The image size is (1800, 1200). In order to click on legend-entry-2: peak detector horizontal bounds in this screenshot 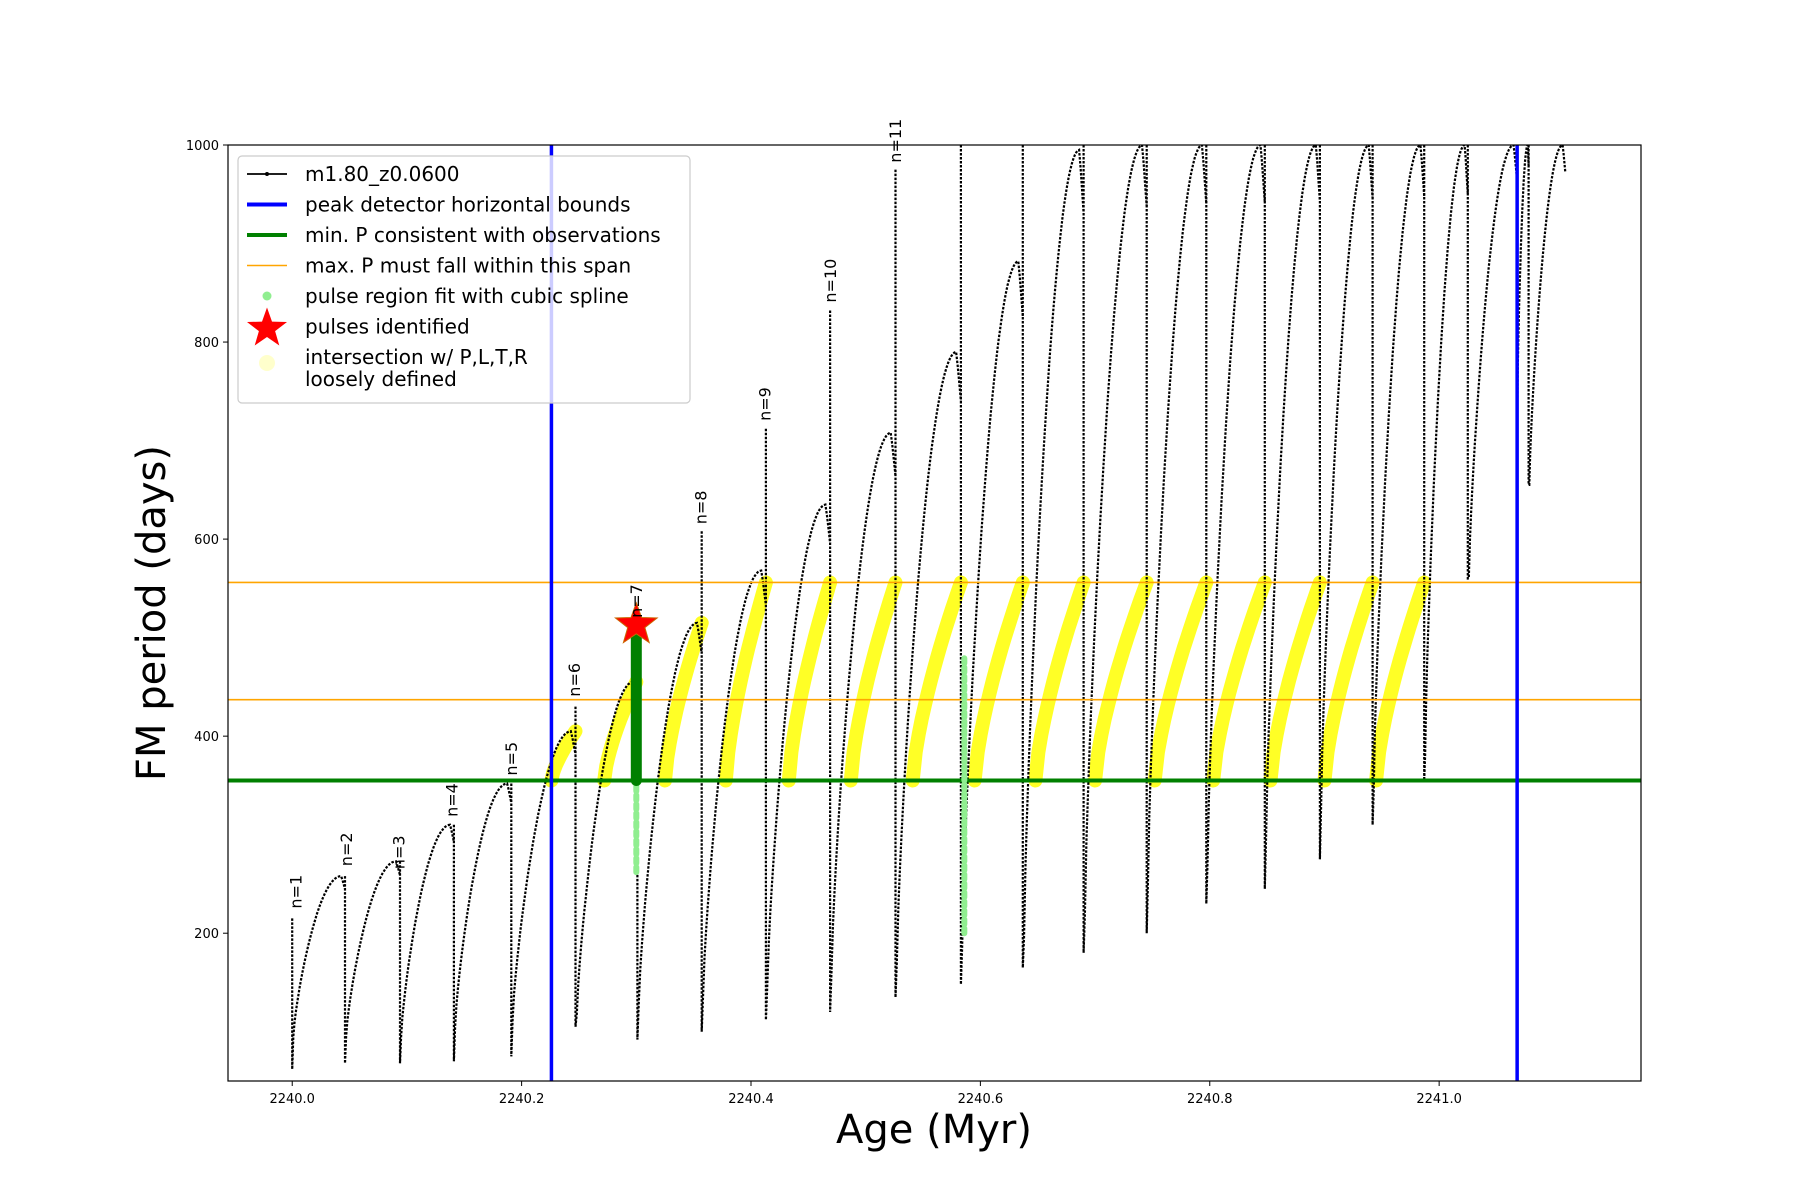, I will do `click(439, 205)`.